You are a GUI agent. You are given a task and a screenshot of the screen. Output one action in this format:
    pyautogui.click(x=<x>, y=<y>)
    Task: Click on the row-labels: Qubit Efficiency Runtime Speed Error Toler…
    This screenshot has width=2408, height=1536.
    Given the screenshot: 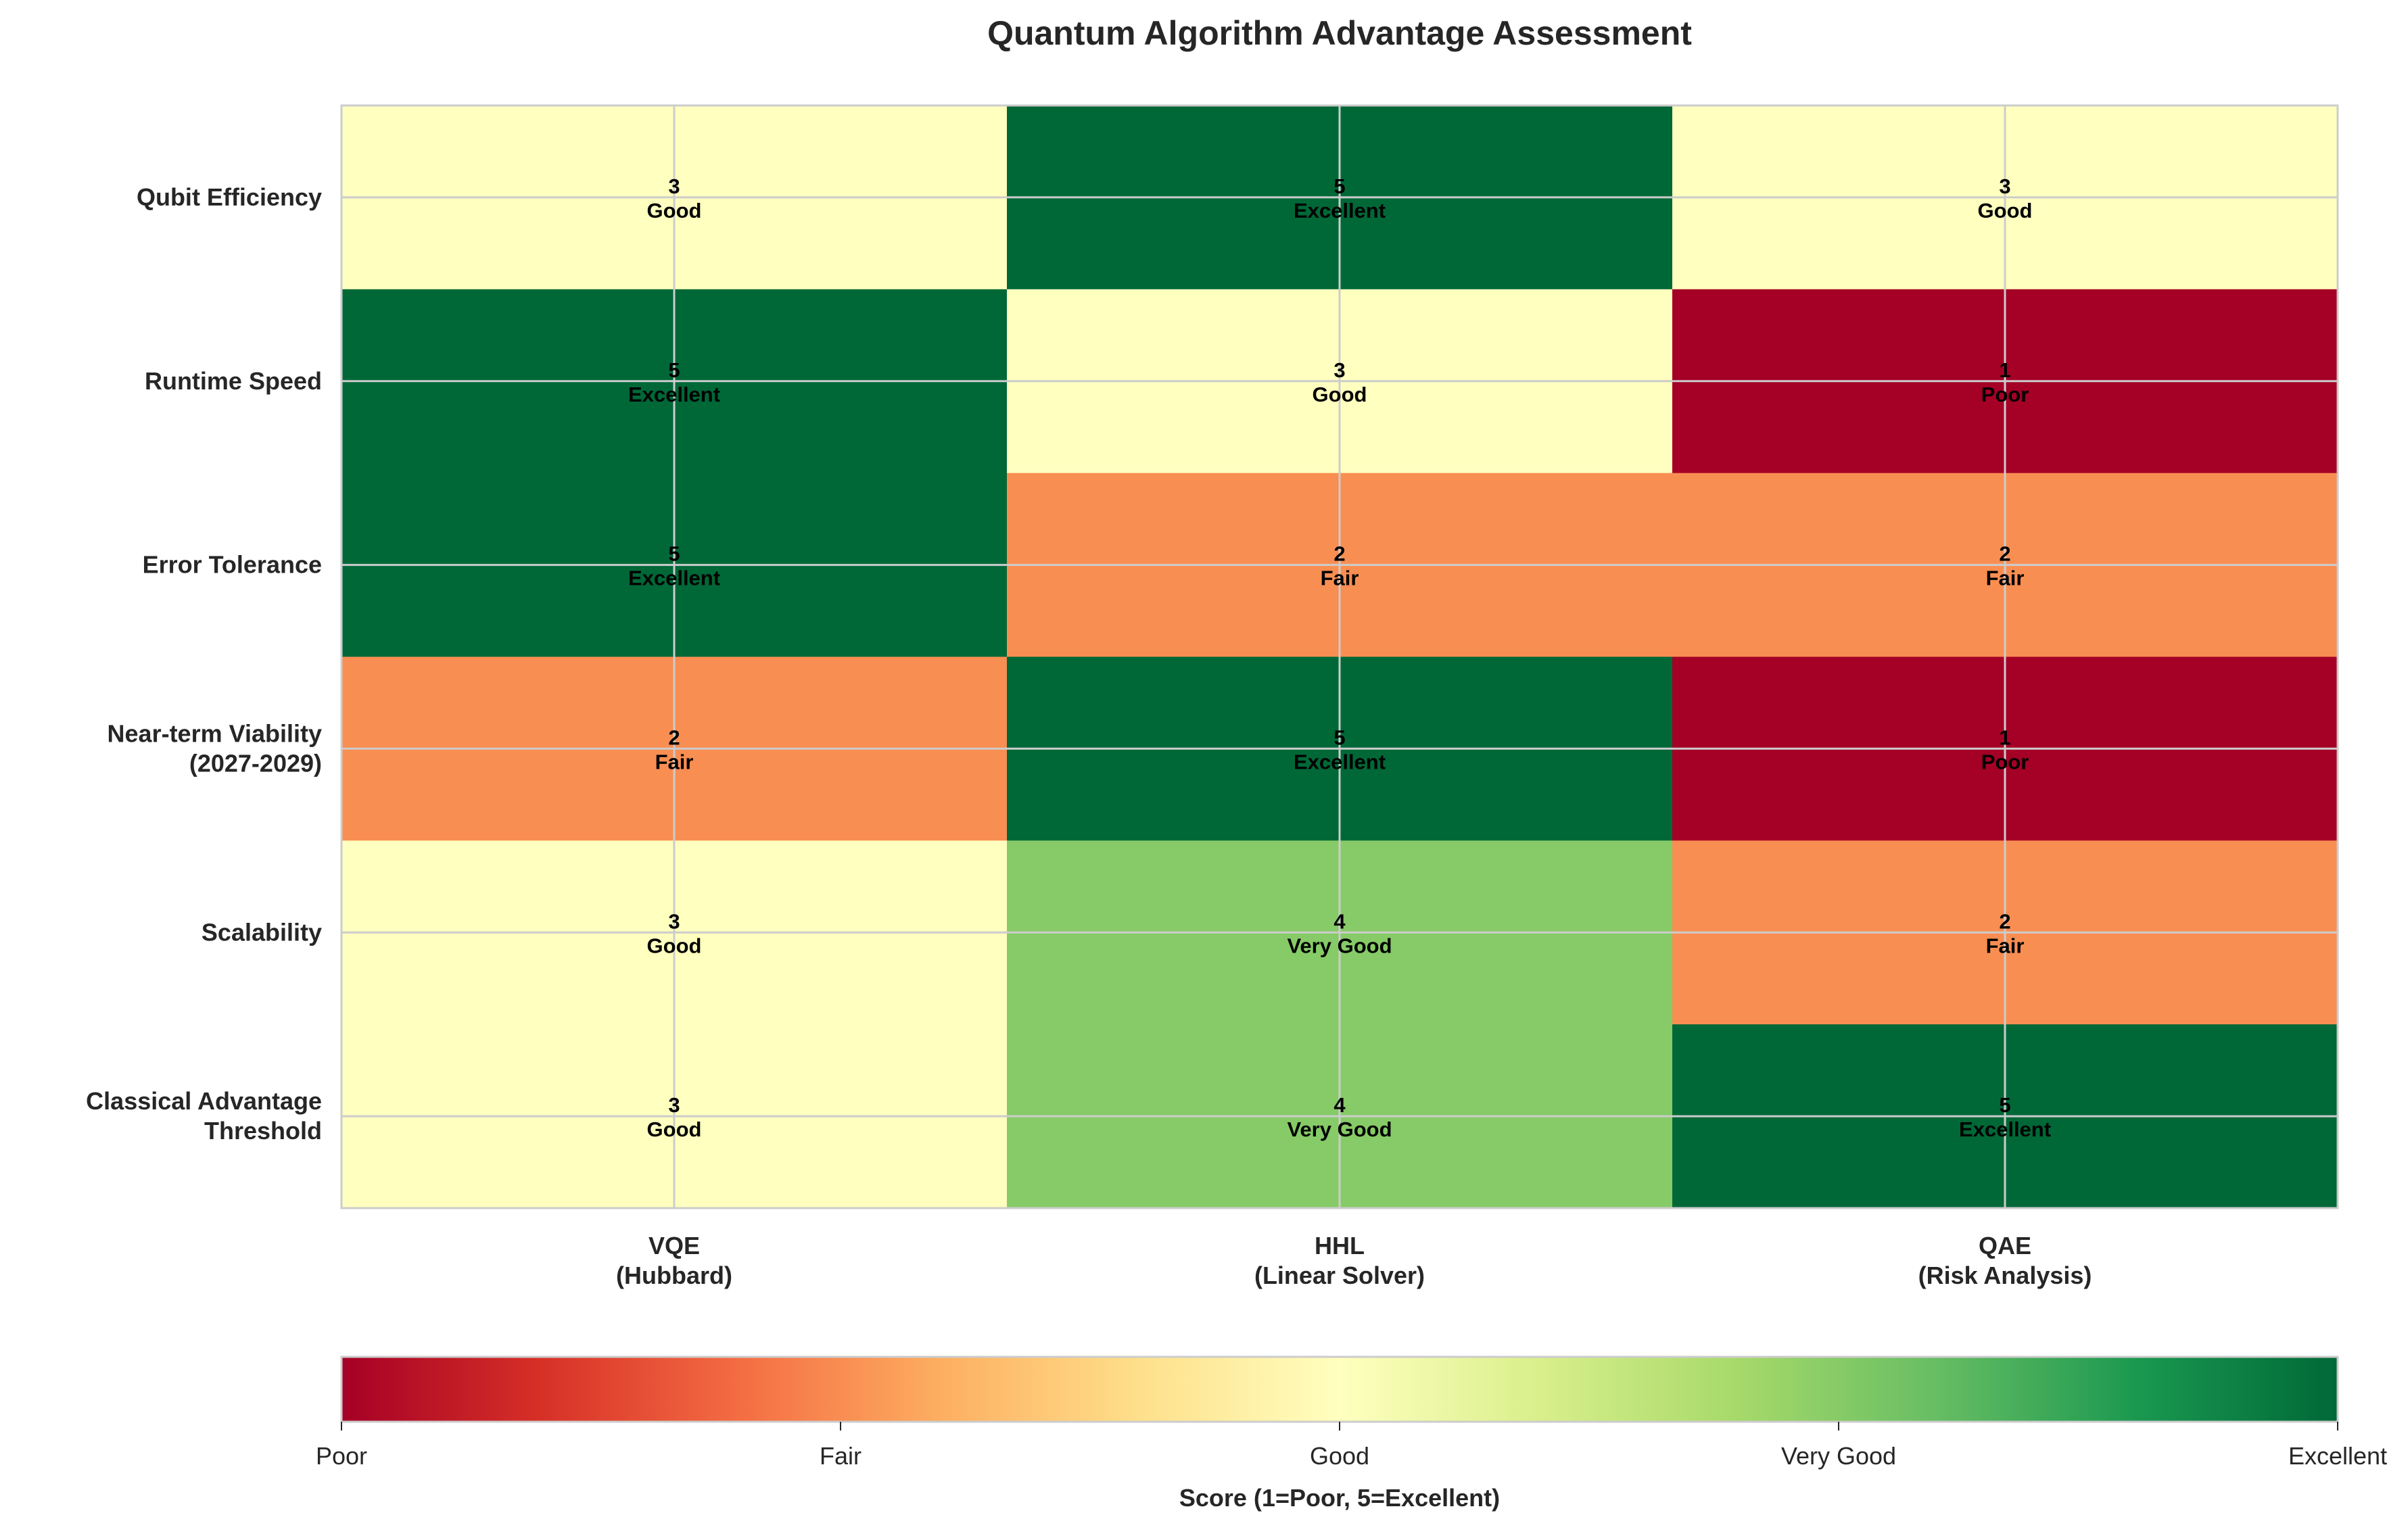 What is the action you would take?
    pyautogui.click(x=204, y=664)
    